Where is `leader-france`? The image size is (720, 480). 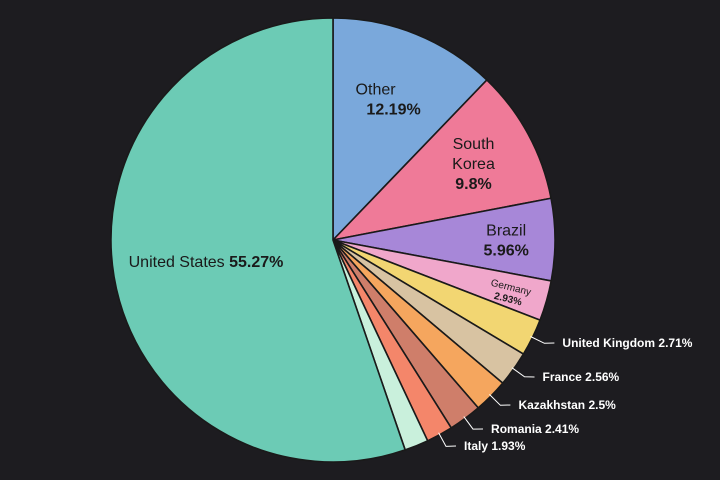
leader-france is located at coordinates (523, 372).